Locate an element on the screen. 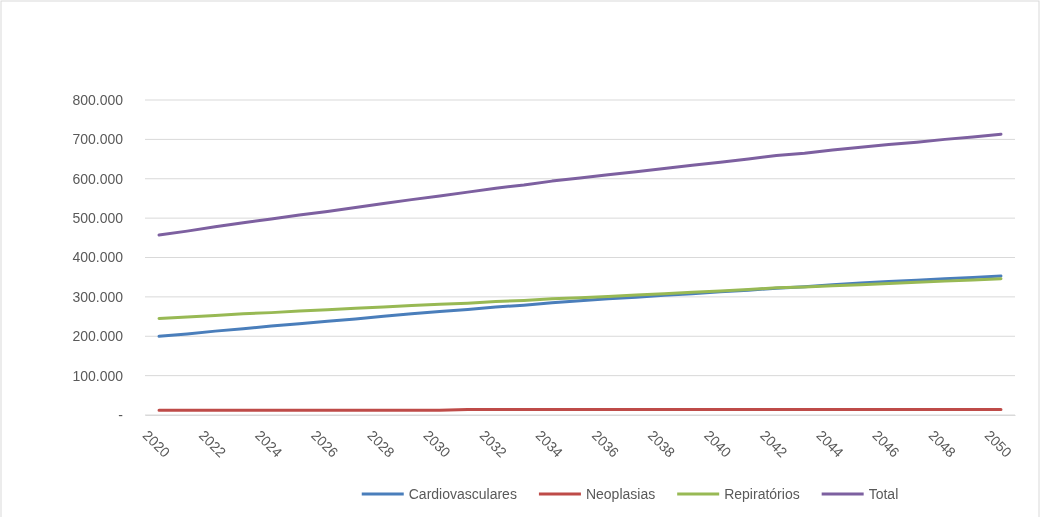 Image resolution: width=1055 pixels, height=517 pixels. legend-label: Repiratórios is located at coordinates (762, 494).